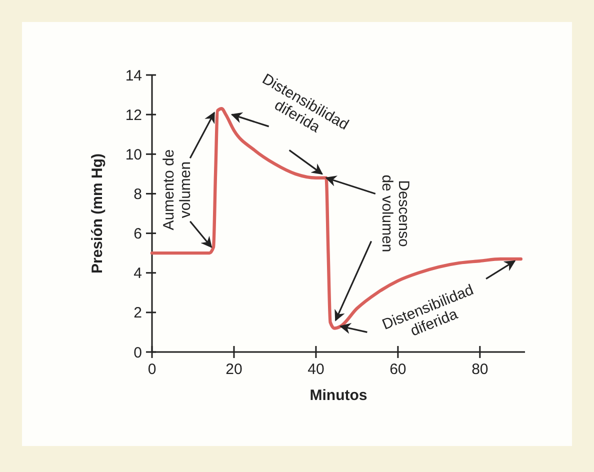 The image size is (594, 472). I want to click on y-tick-label: 0, so click(138, 353).